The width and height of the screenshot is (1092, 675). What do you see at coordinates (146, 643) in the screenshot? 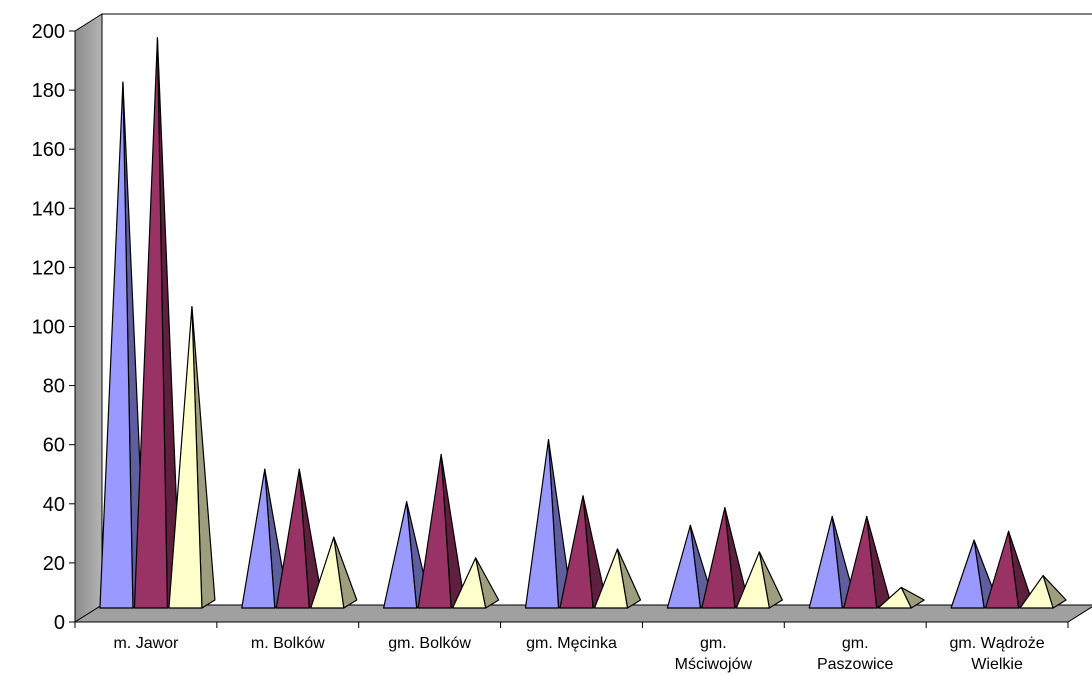
I see `x-category-label: m. Jawor` at bounding box center [146, 643].